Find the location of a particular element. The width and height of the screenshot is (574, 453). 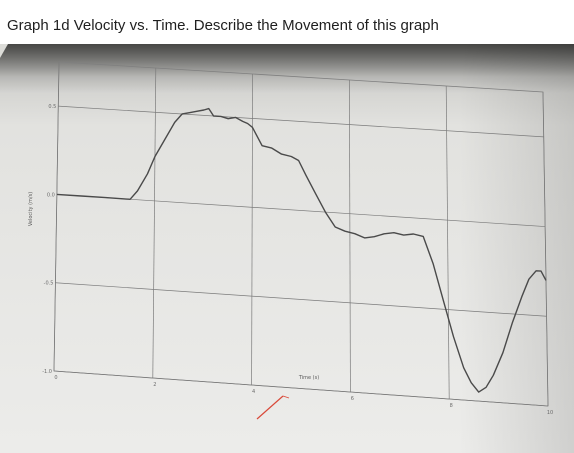

y-tick-label: 0.5 is located at coordinates (52, 107).